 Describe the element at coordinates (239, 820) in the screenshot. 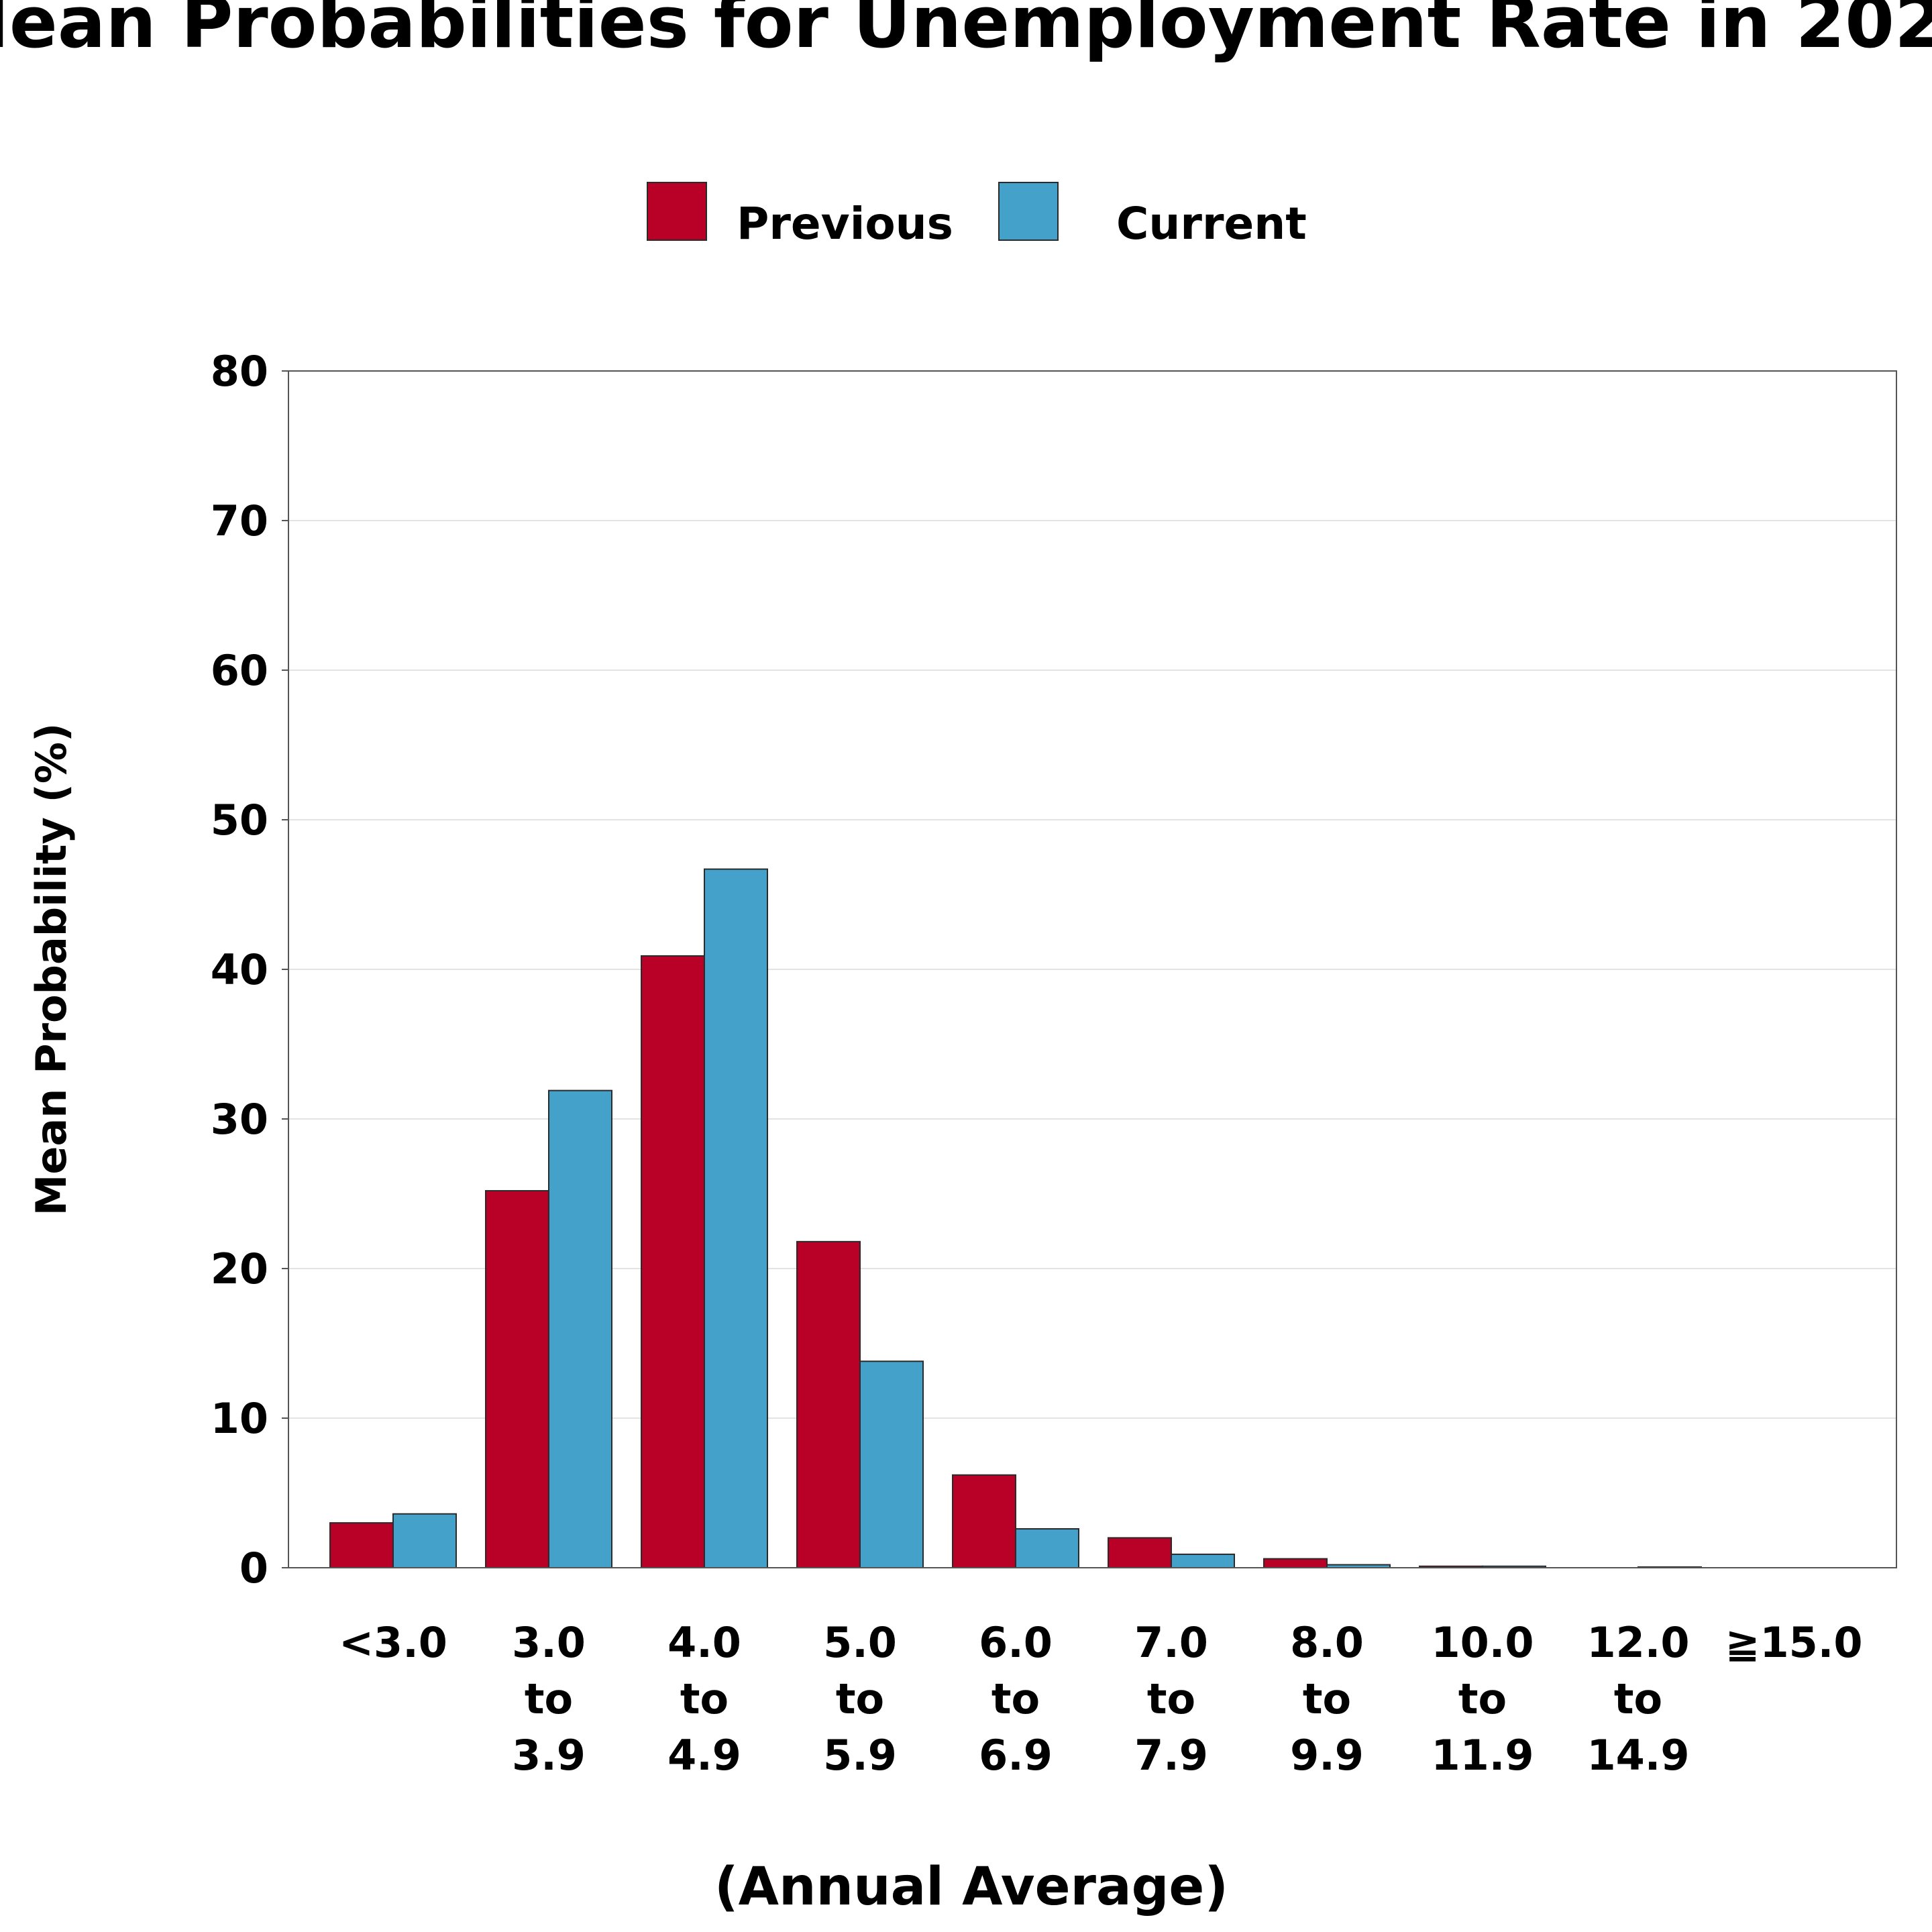

I see `y-tick-label: 50` at that location.